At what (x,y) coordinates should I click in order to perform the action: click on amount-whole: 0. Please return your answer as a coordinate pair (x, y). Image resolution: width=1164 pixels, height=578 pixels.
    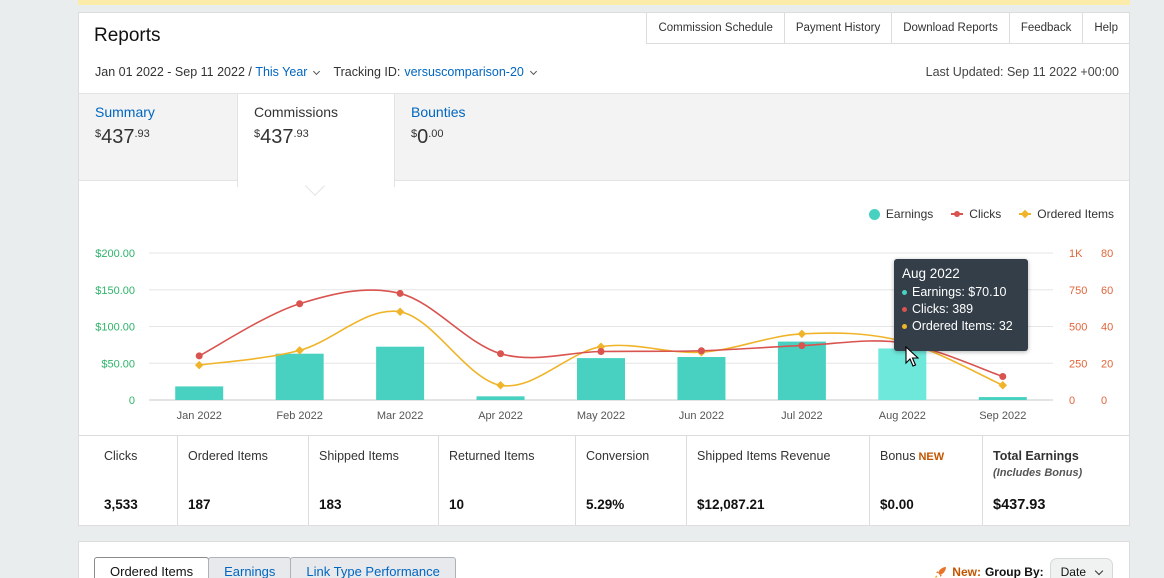
    Looking at the image, I should click on (423, 137).